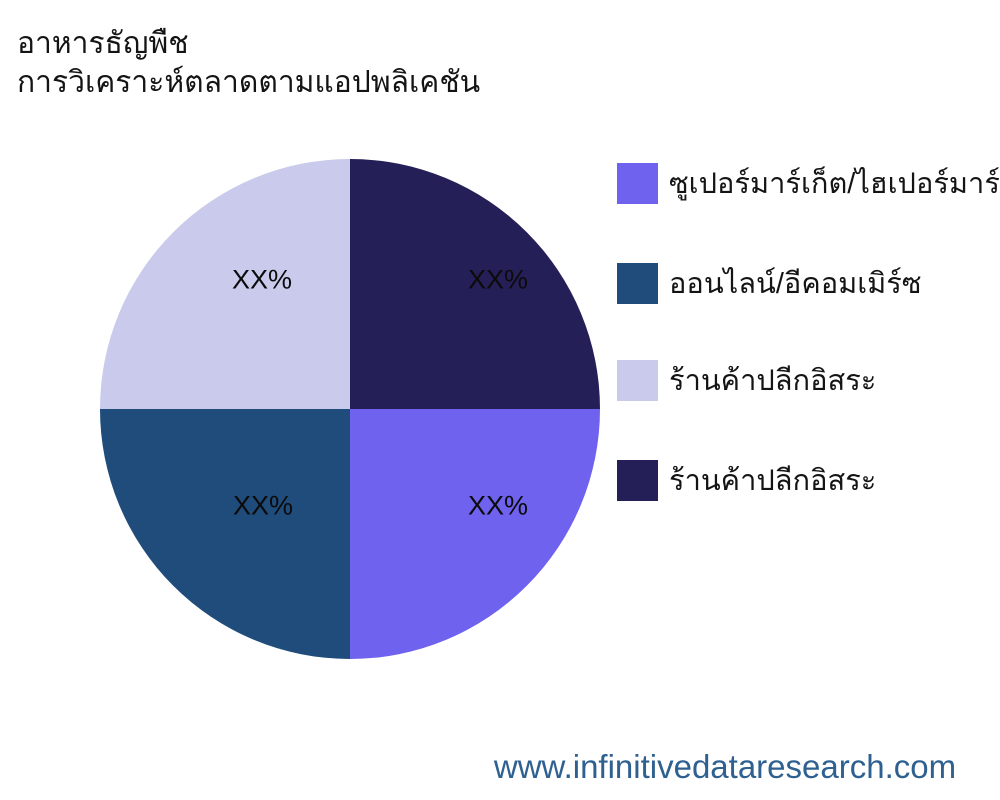 This screenshot has height=800, width=1000. What do you see at coordinates (103, 43) in the screenshot?
I see `chart-title-line1: อาหารธัญพืช` at bounding box center [103, 43].